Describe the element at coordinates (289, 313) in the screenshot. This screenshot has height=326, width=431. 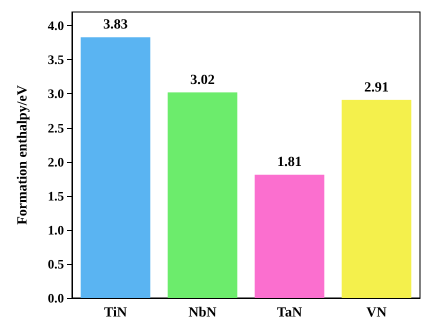
I see `x-tick-label: TaN` at that location.